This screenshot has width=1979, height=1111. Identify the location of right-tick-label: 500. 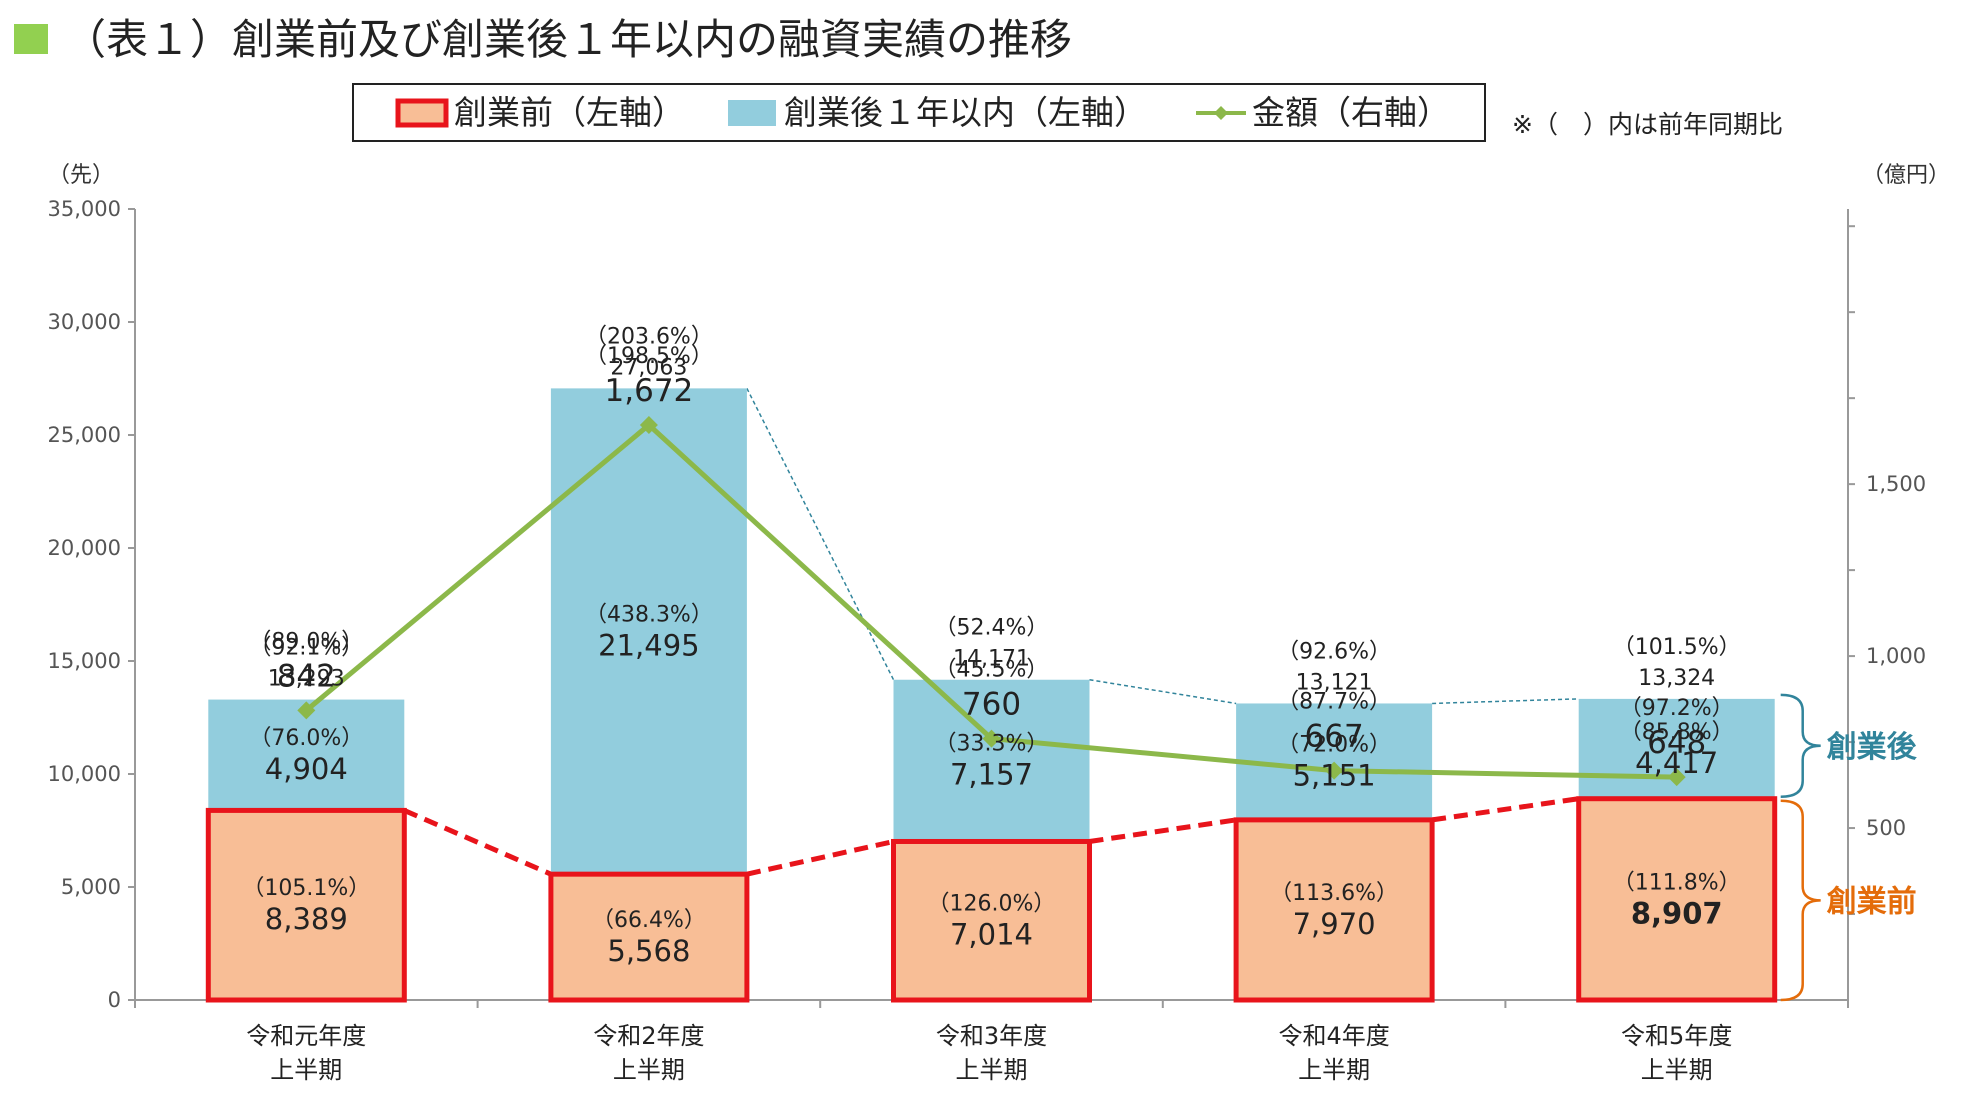
(1886, 828).